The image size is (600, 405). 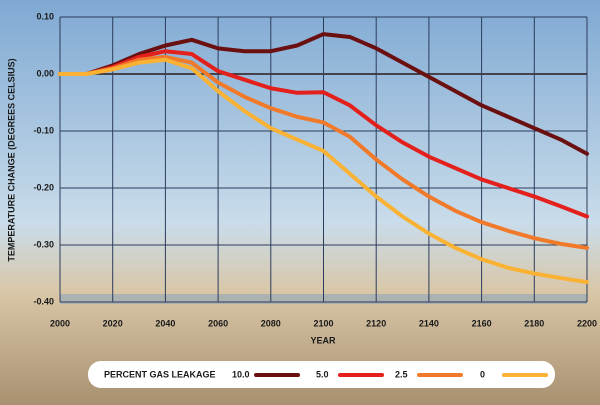 What do you see at coordinates (376, 323) in the screenshot?
I see `x-tick-label: 2120` at bounding box center [376, 323].